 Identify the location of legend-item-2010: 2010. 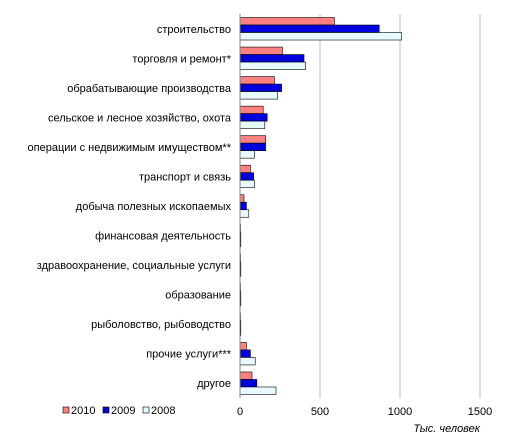
(78, 411).